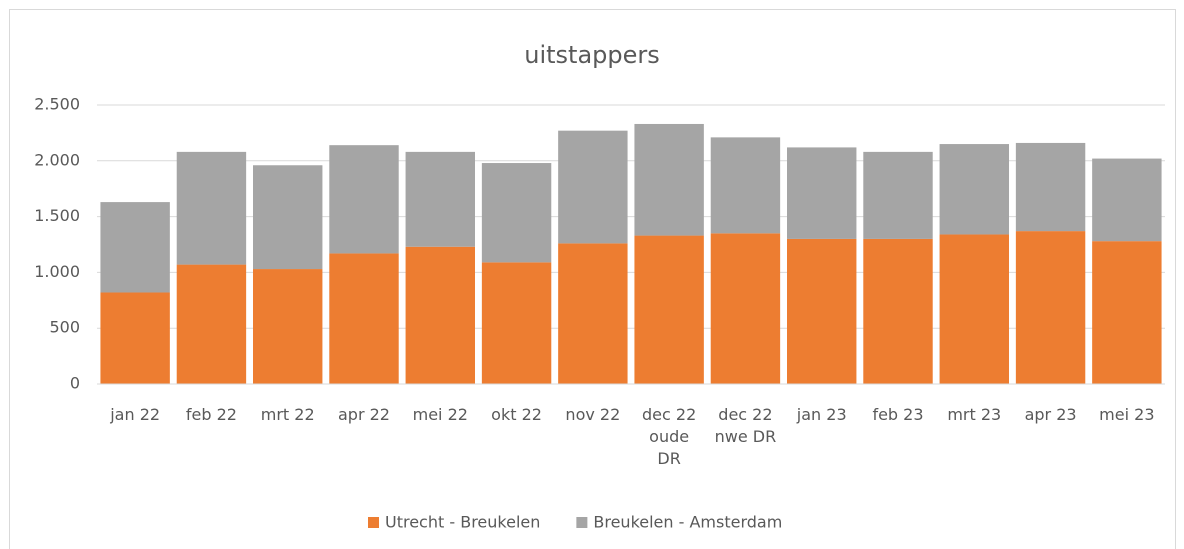 This screenshot has width=1184, height=549. Describe the element at coordinates (669, 436) in the screenshot. I see `x-tick-label: dec 22 oude DR` at that location.